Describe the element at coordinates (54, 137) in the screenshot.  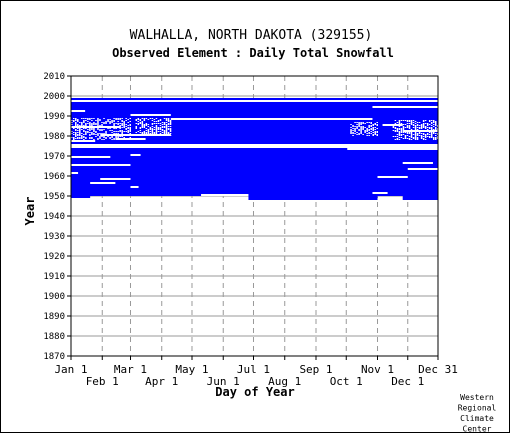
I see `y-tick-label: 1980` at that location.